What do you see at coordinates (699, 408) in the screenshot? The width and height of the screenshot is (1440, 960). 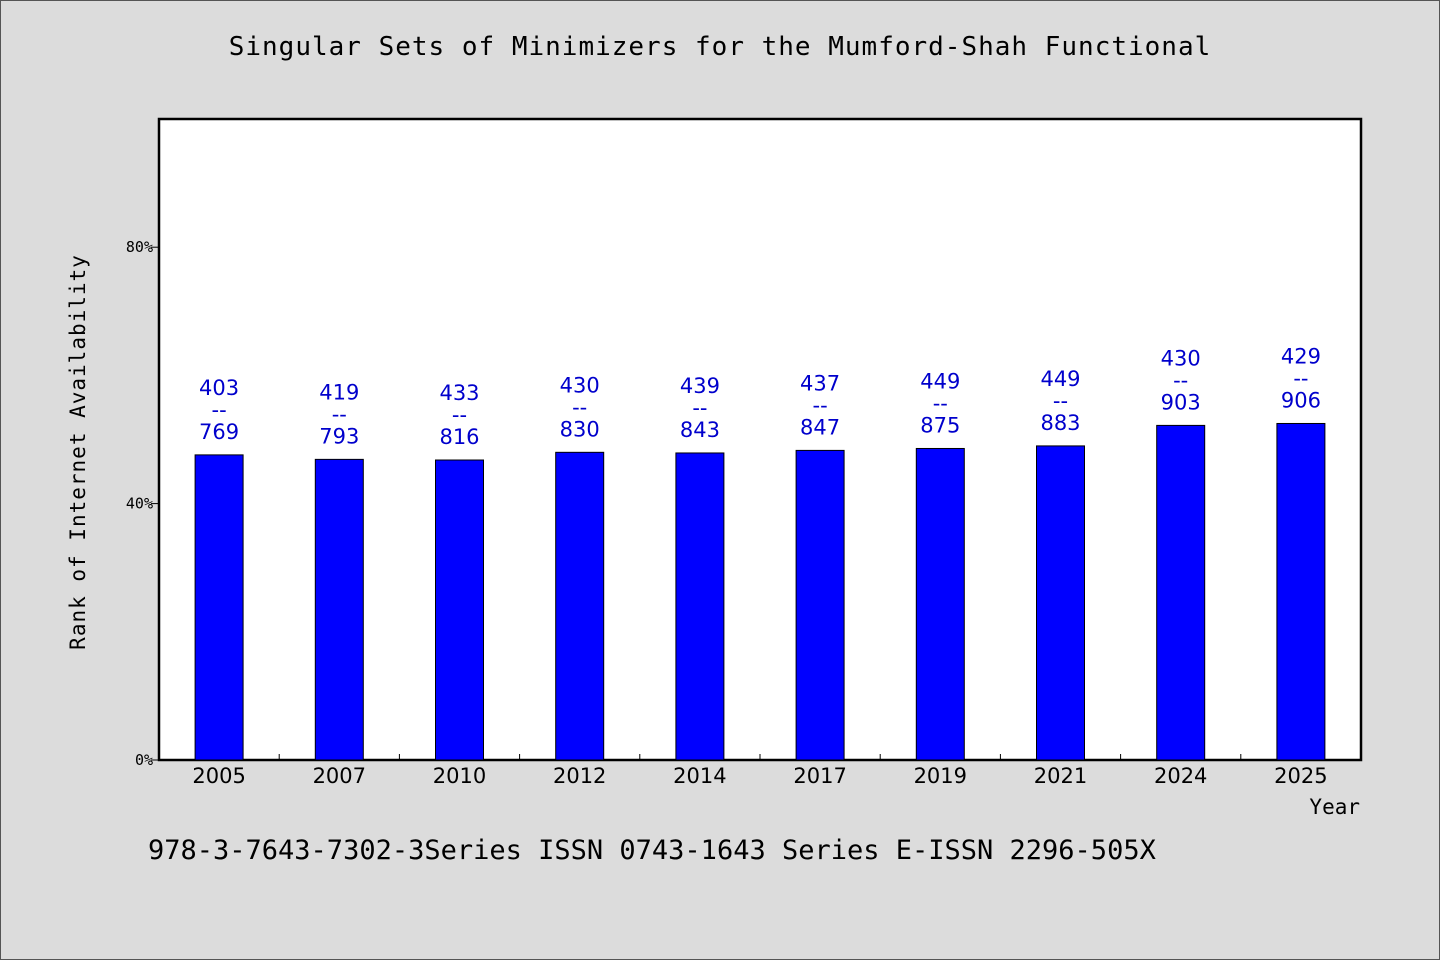 I see `bar-label-2014: --` at bounding box center [699, 408].